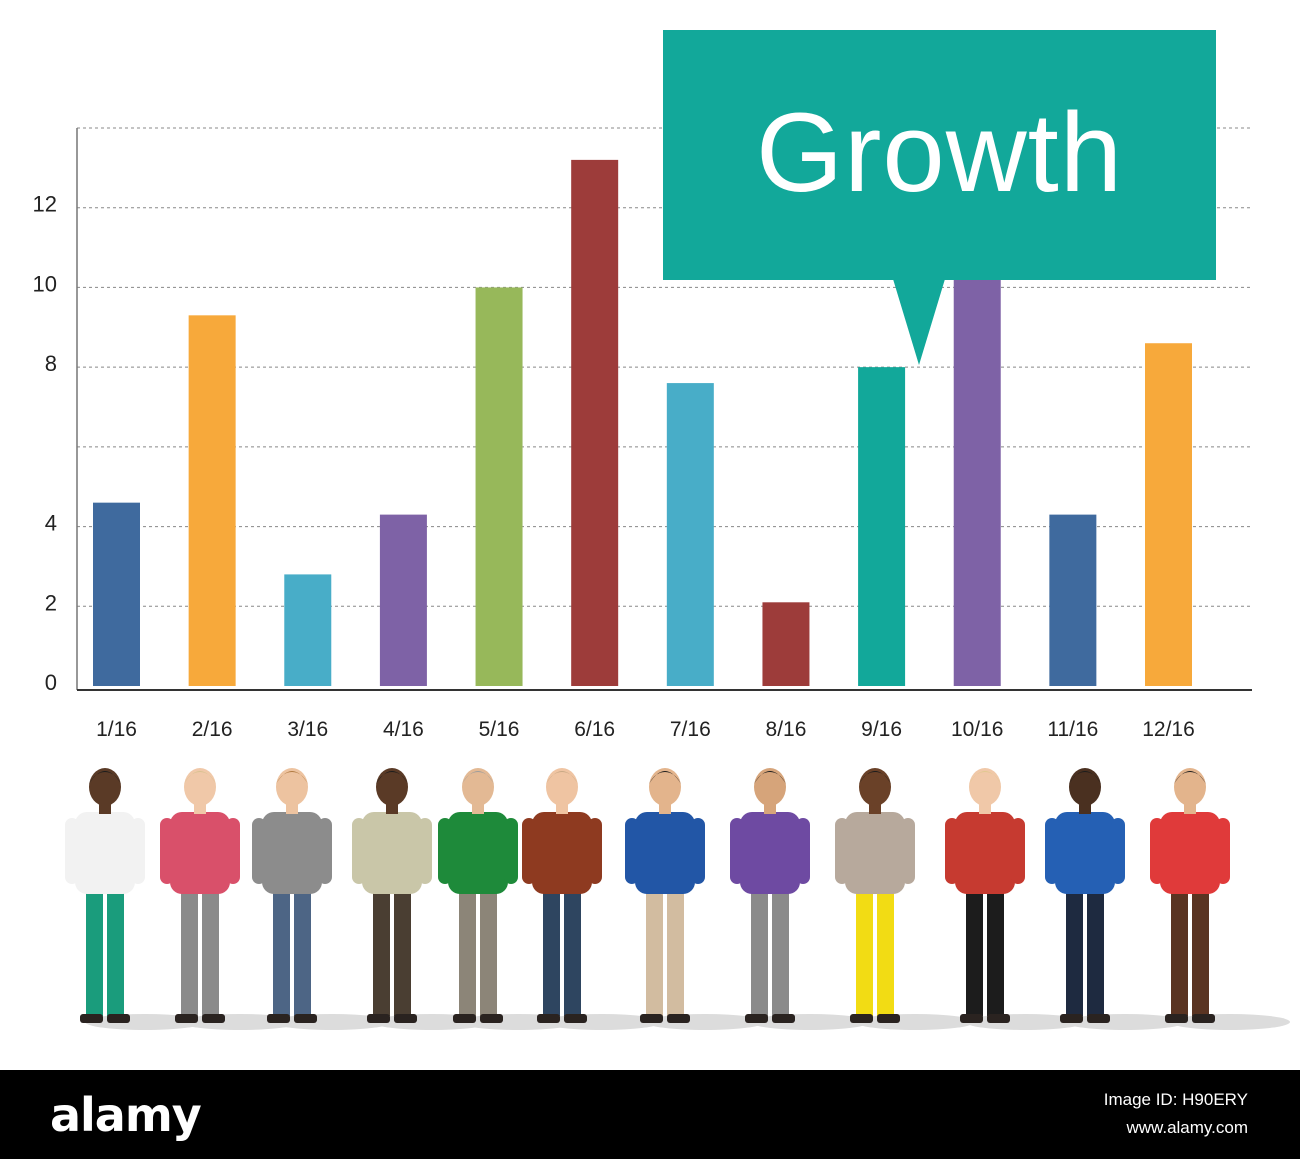 This screenshot has height=1159, width=1300. What do you see at coordinates (1175, 1099) in the screenshot?
I see `image-id: Image ID: H90ERY` at bounding box center [1175, 1099].